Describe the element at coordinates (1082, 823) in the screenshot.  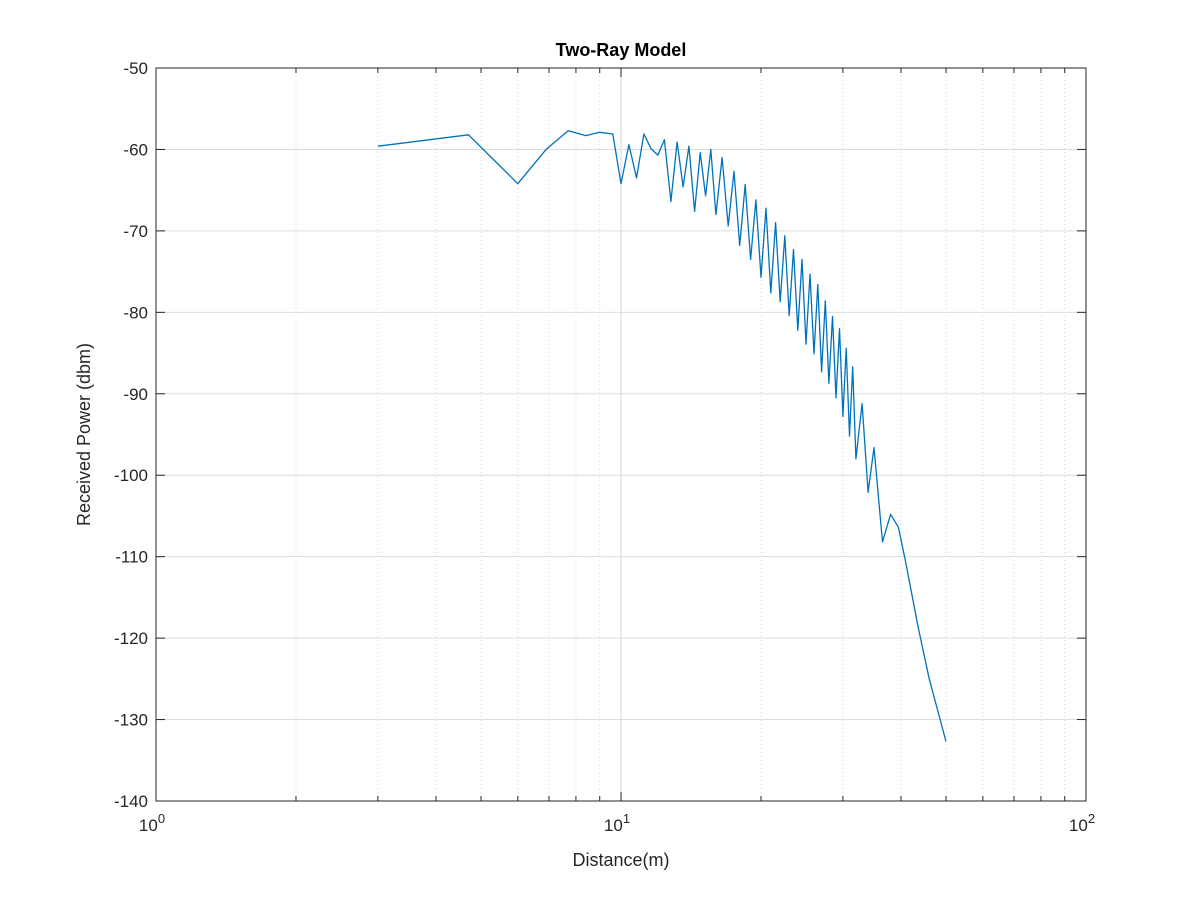
I see `x-tick-label: 10²` at that location.